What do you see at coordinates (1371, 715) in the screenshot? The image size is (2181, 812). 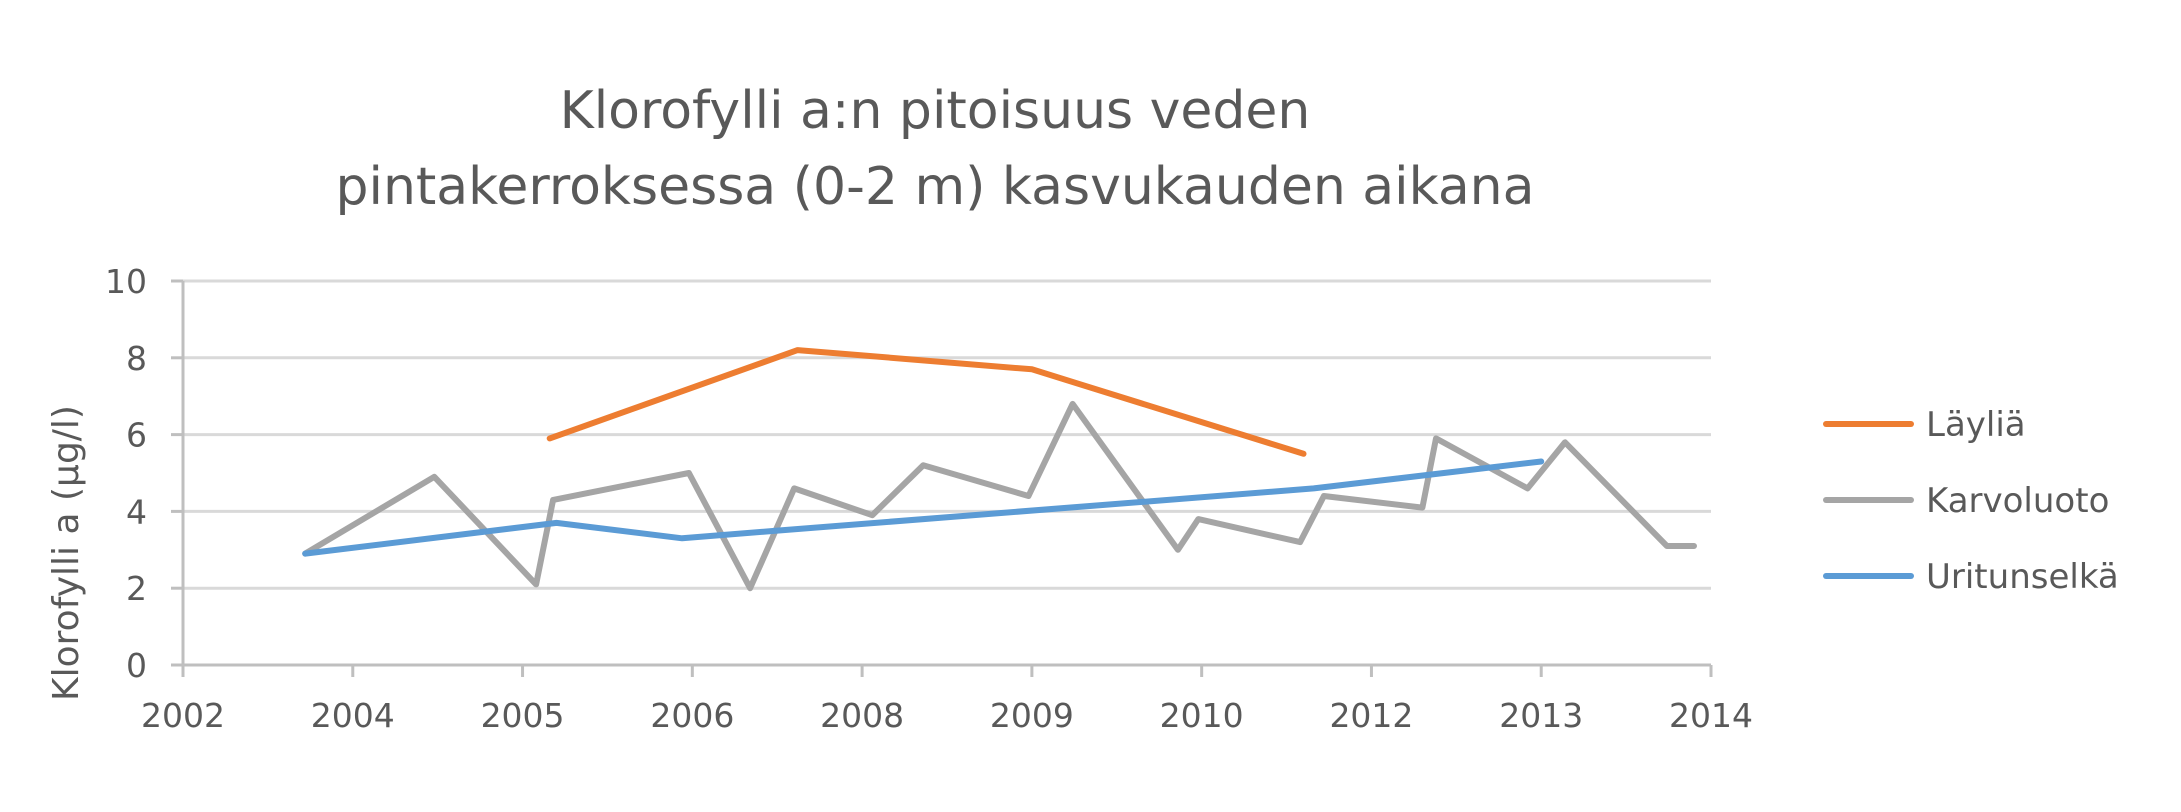 I see `x-tick-label: 2012` at bounding box center [1371, 715].